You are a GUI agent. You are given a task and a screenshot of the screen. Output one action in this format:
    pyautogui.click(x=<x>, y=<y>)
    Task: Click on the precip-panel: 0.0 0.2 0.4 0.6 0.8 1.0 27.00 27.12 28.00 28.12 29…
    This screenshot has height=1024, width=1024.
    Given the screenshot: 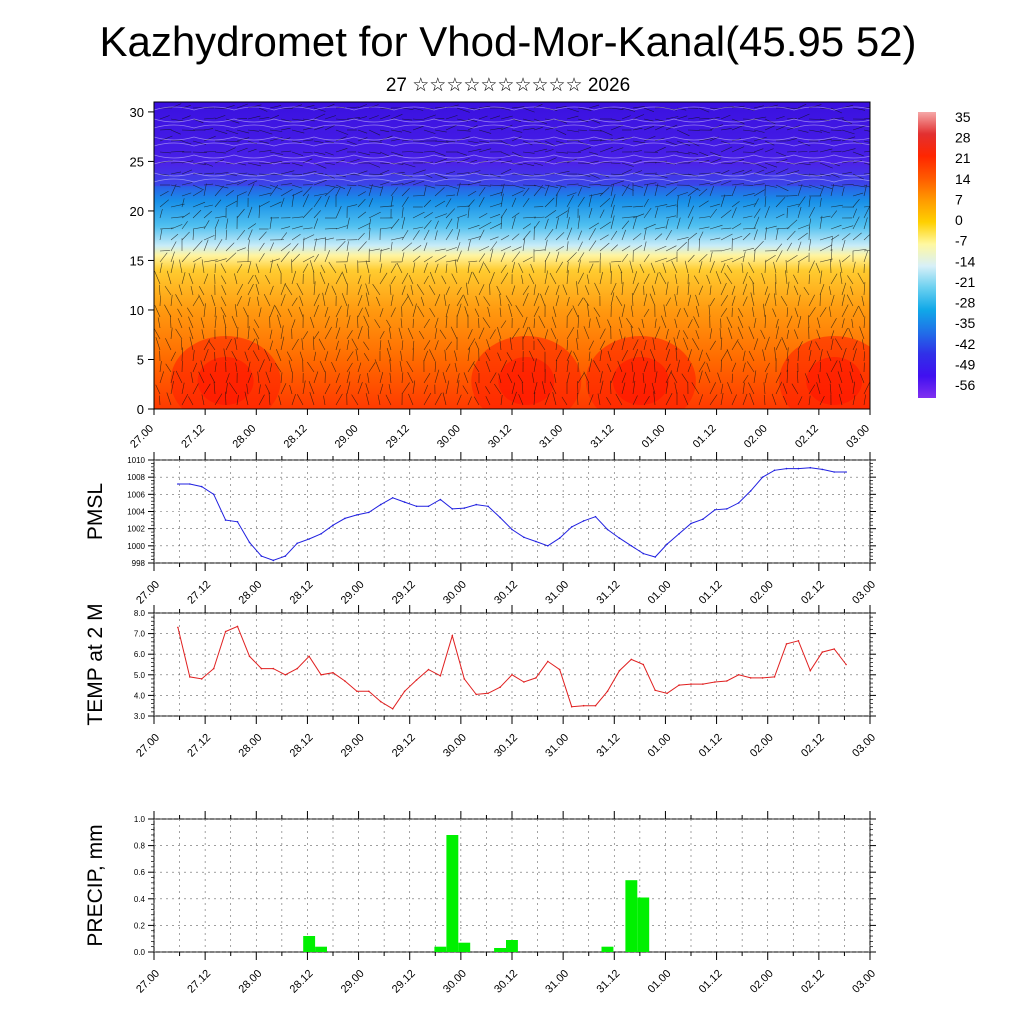 What is the action you would take?
    pyautogui.click(x=481, y=903)
    